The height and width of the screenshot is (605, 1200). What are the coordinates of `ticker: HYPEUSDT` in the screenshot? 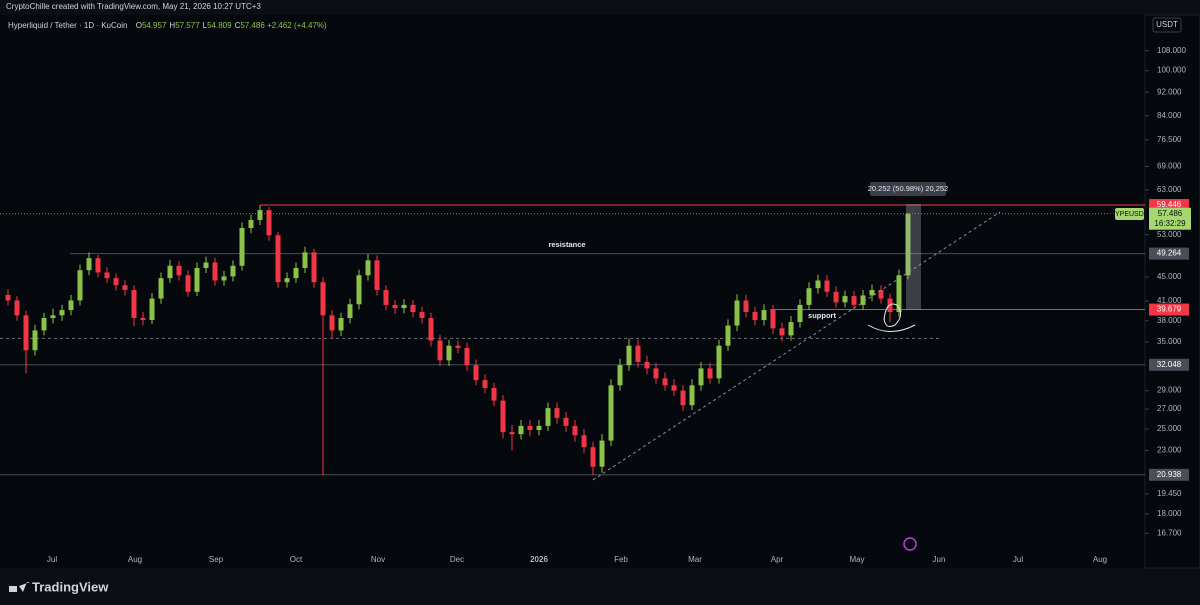 It's located at (1129, 214).